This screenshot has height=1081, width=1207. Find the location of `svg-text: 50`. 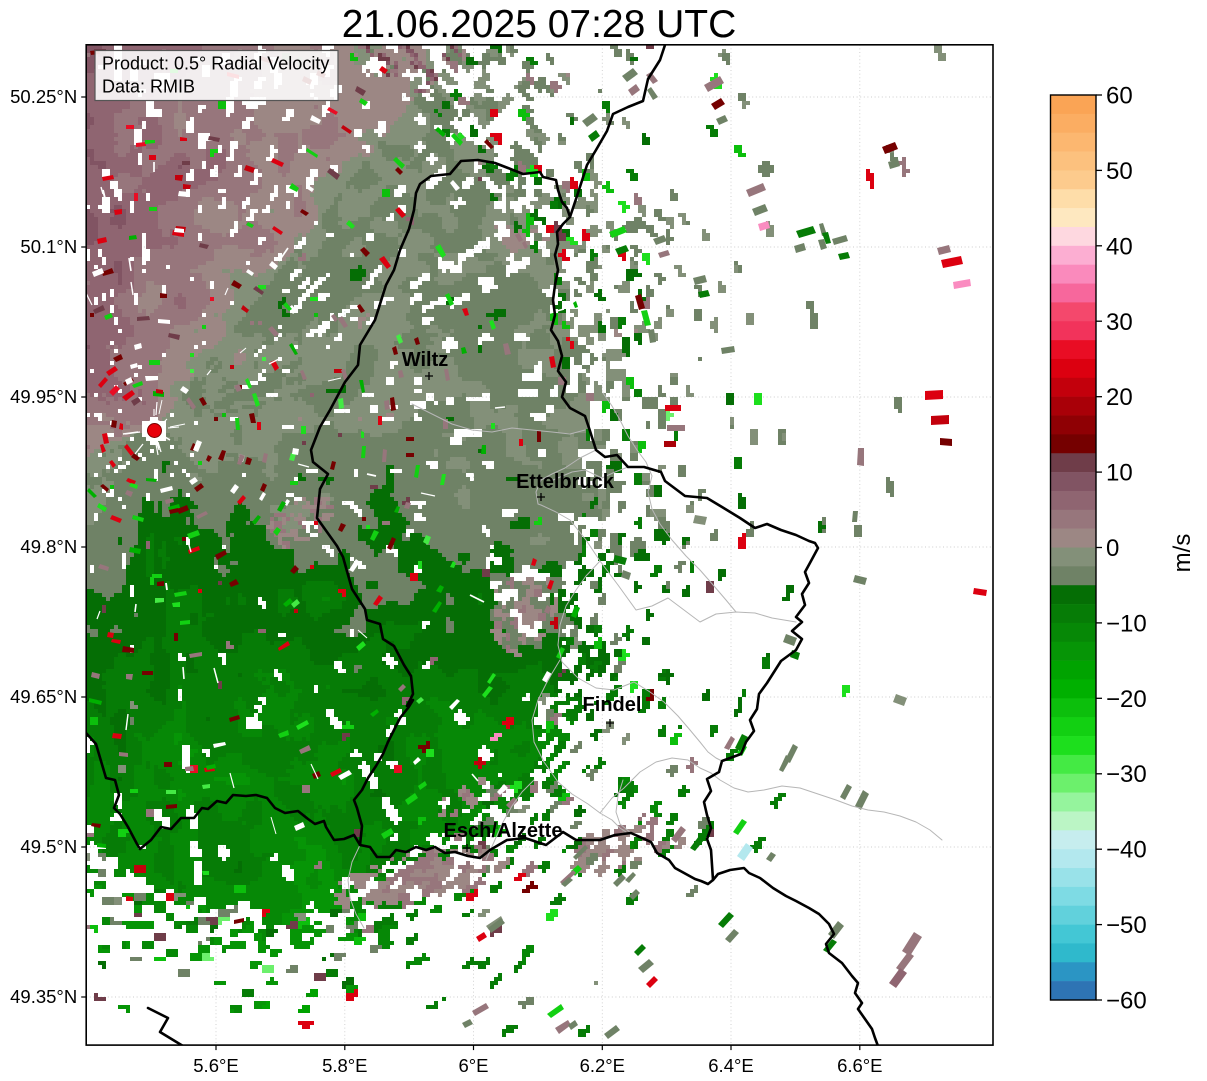

svg-text: 50 is located at coordinates (1119, 171).